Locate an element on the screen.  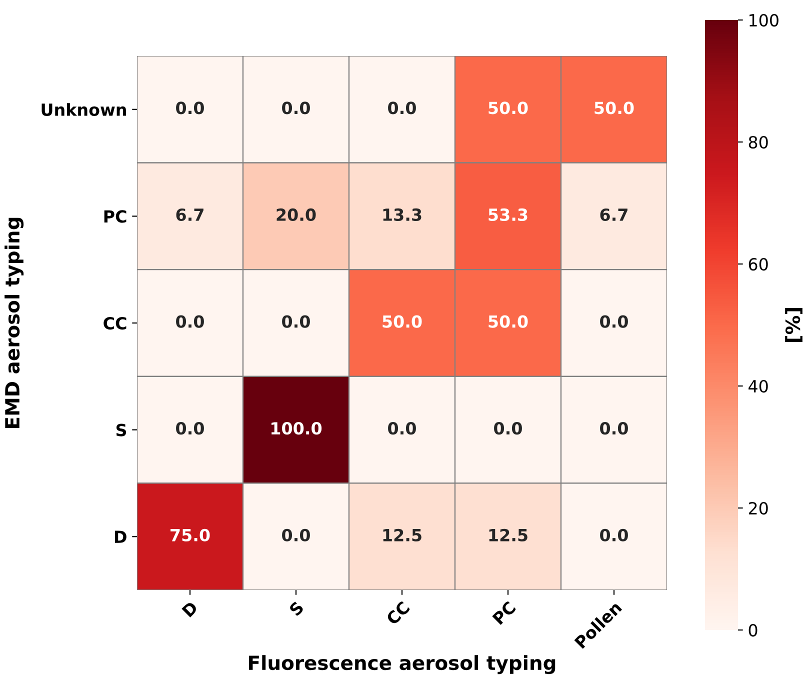
color-bar-label: 100 is located at coordinates (764, 20).